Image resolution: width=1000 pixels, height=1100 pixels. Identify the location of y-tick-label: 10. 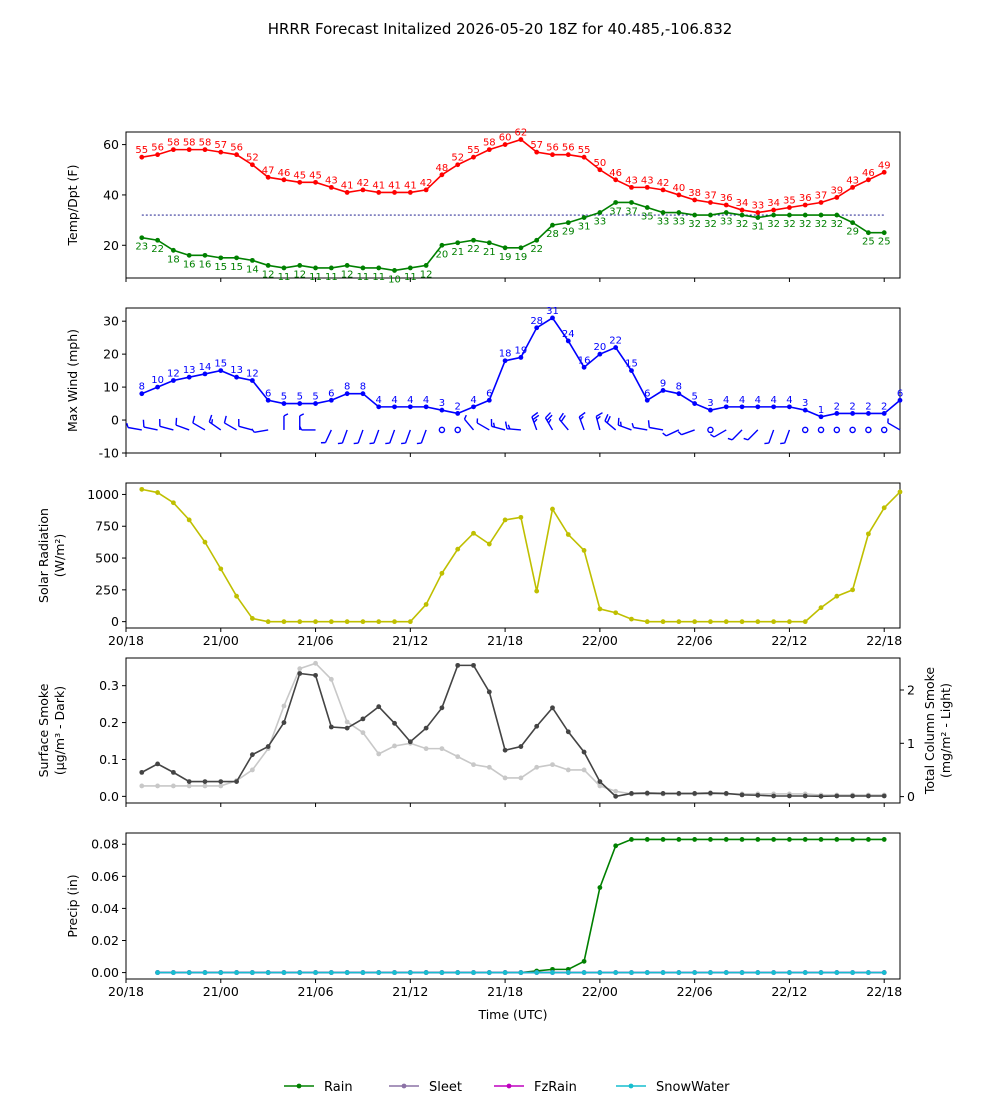
(111, 387).